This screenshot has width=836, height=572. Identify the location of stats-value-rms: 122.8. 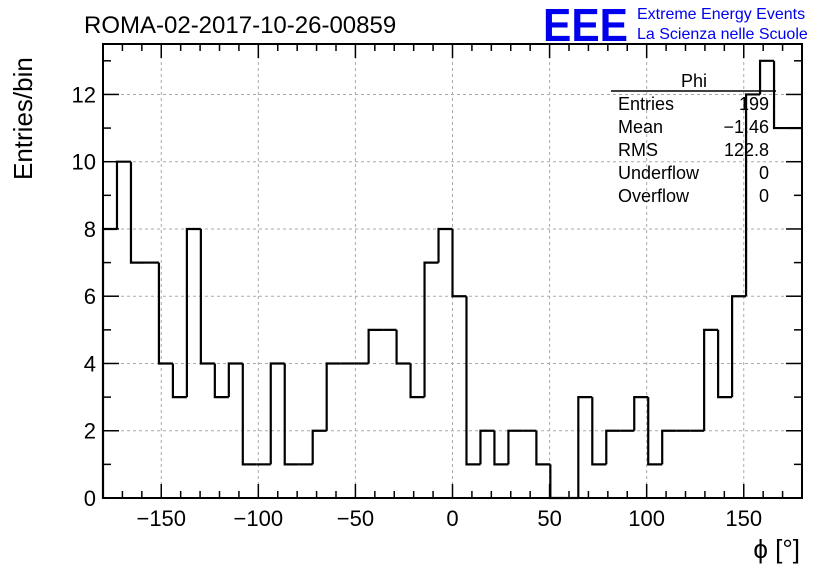
(746, 150).